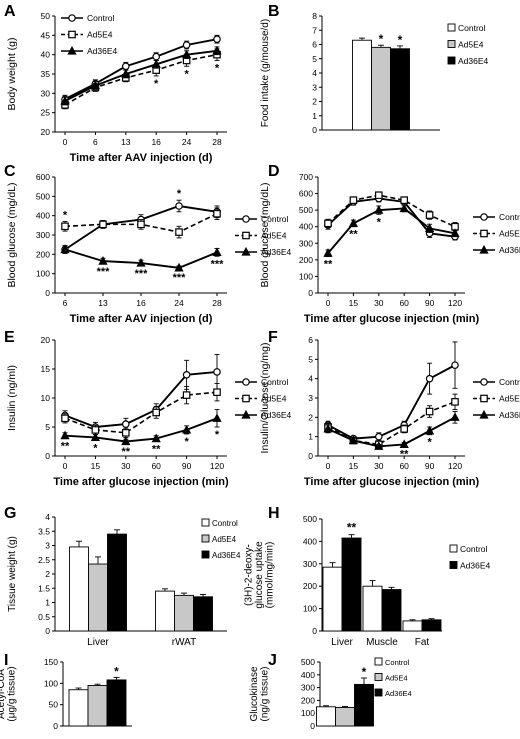 The height and width of the screenshot is (739, 520). I want to click on bar-control, so click(332, 597).